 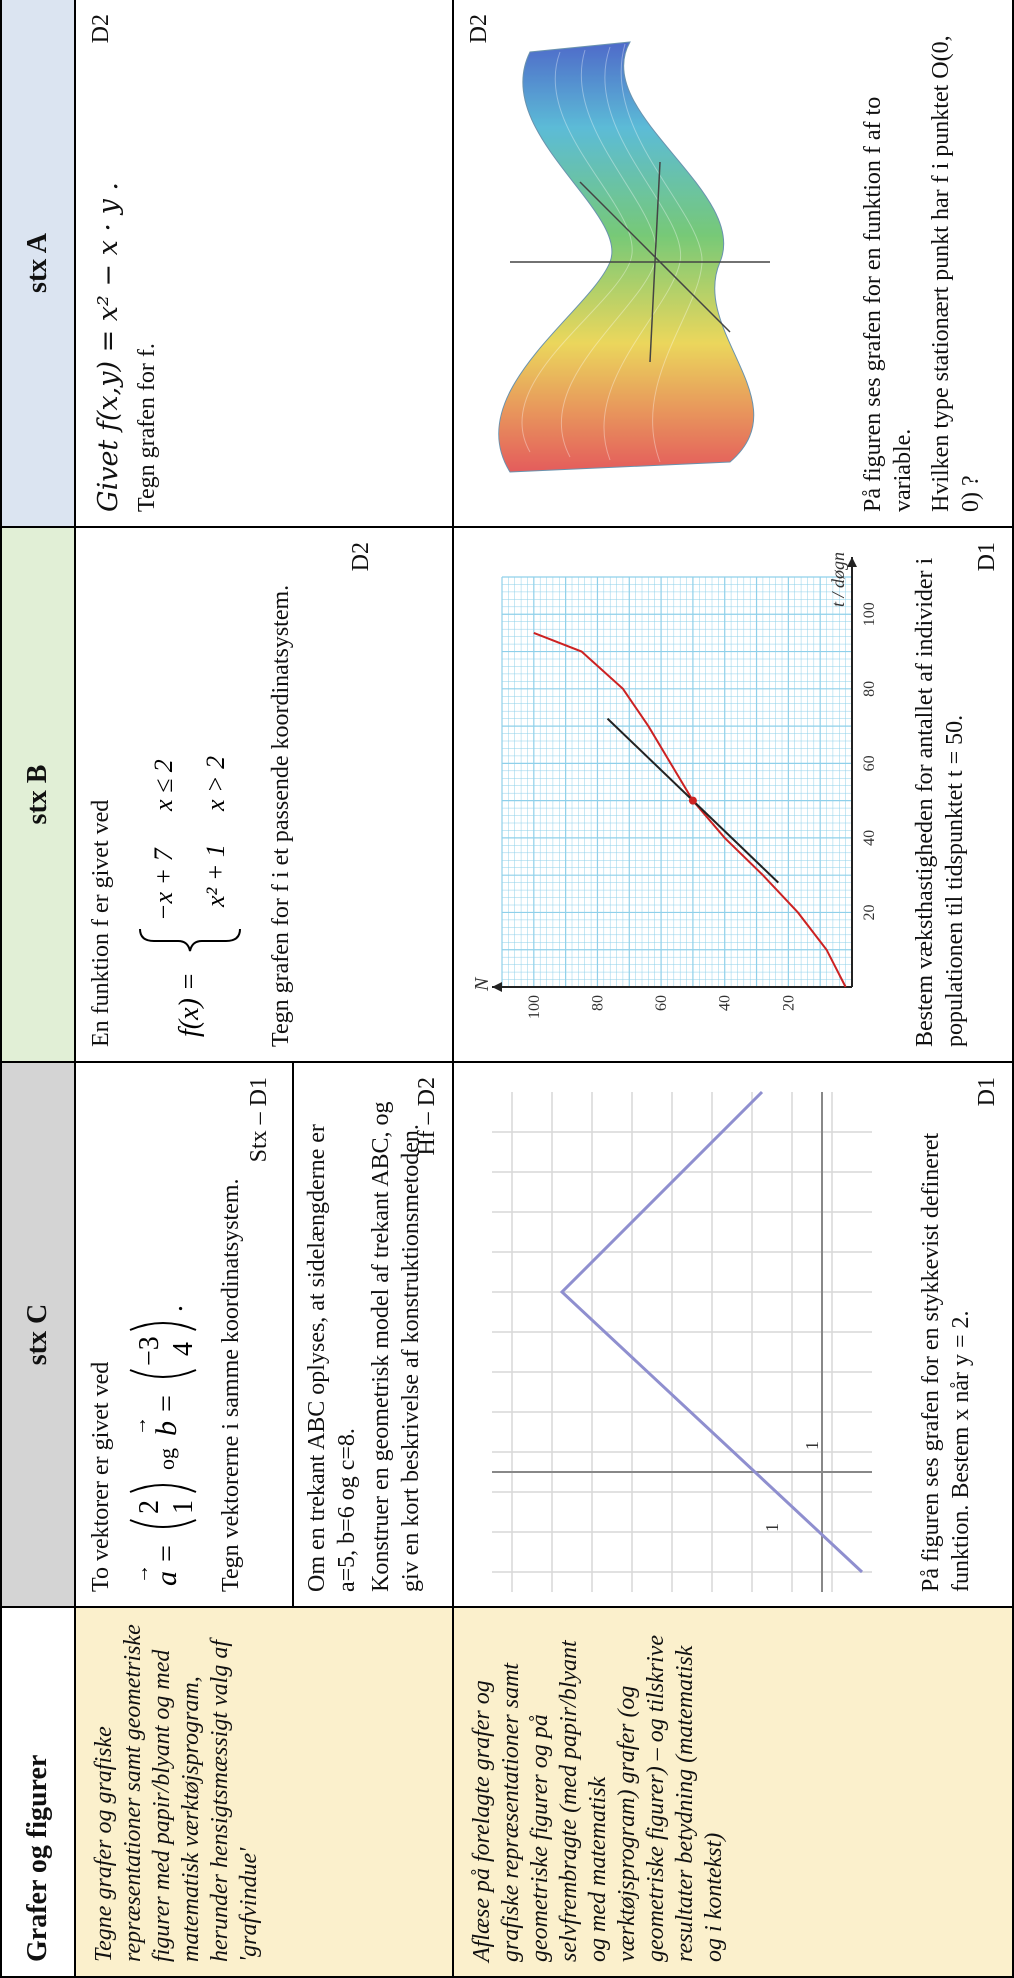 I want to click on row1-c-ref: Stx – D1, so click(x=259, y=1120).